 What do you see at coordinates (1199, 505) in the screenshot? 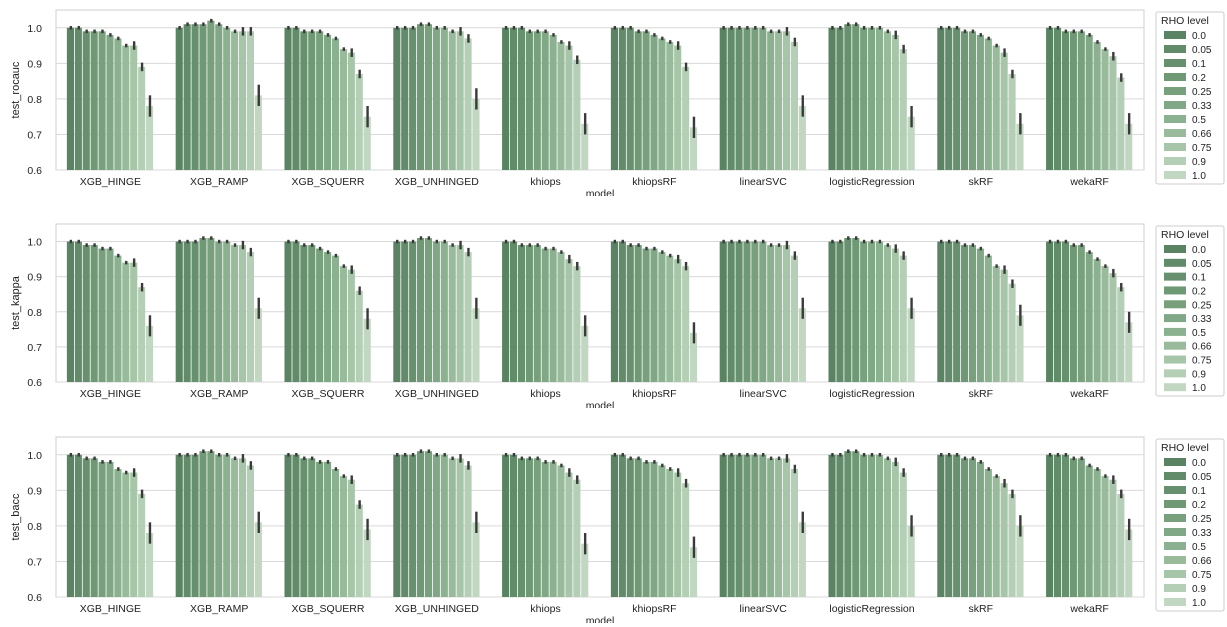
I see `legend-label-0.2: 0.2` at bounding box center [1199, 505].